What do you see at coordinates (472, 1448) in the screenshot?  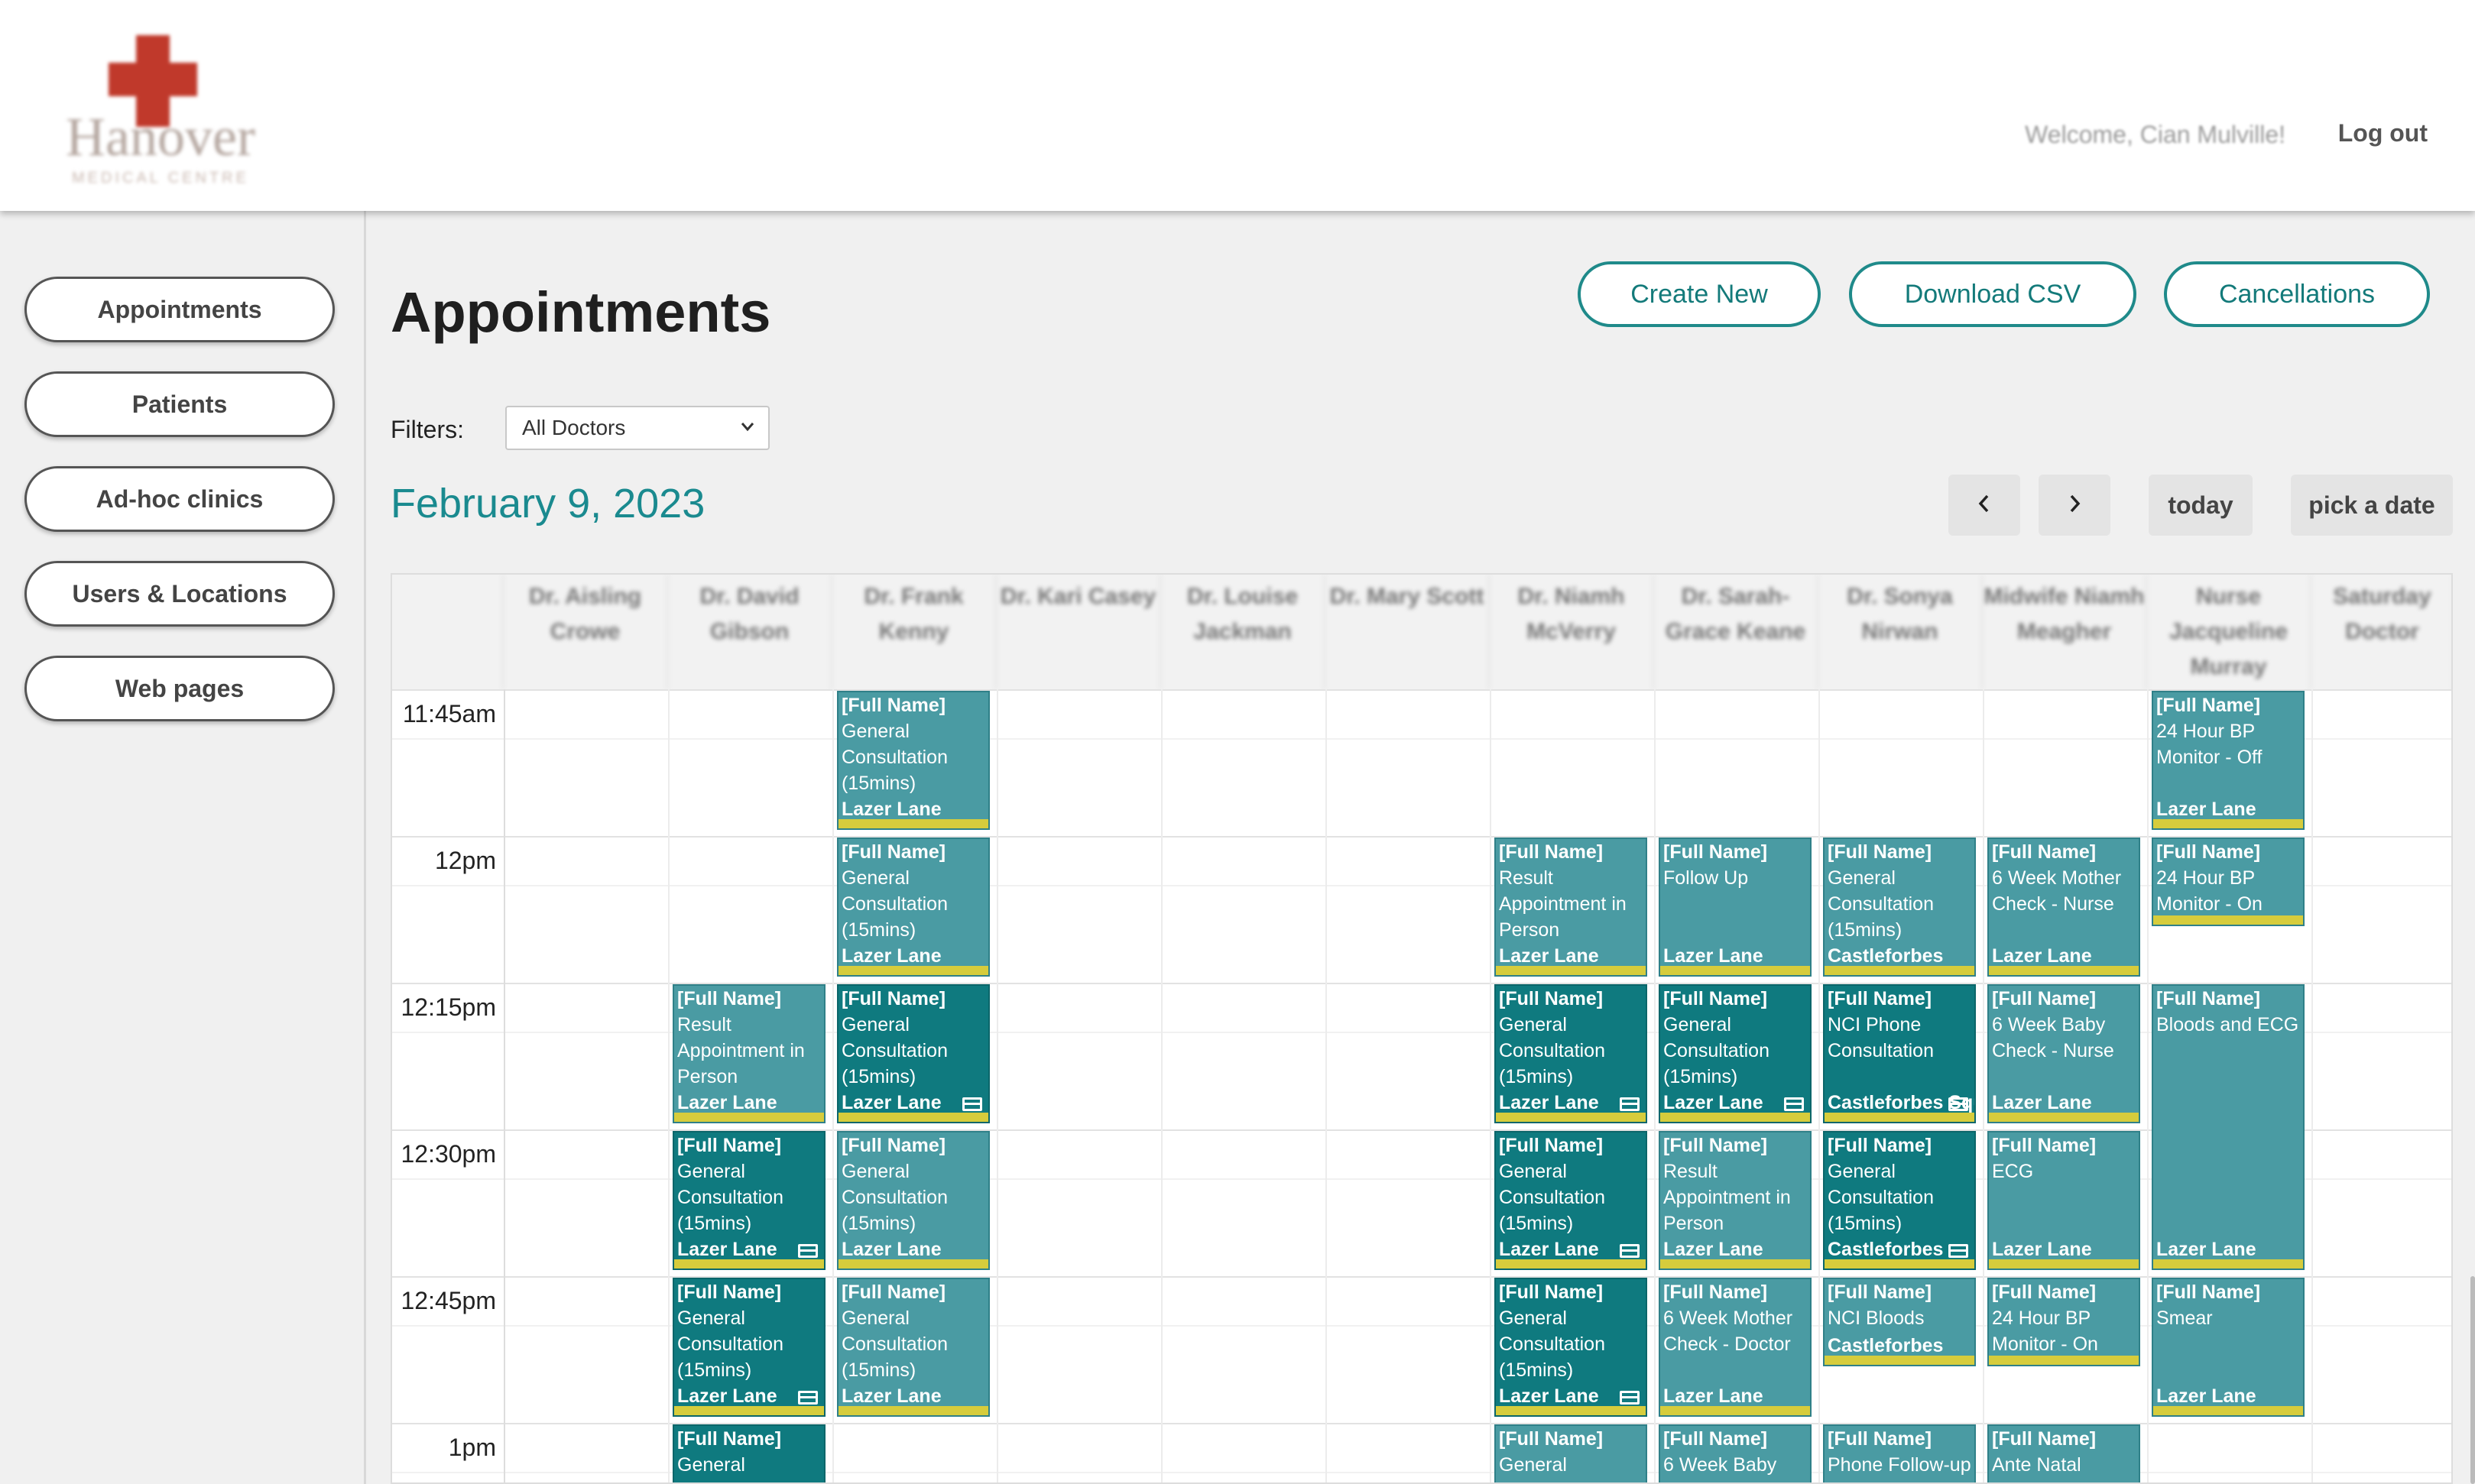 I see `time-label: 1pm` at bounding box center [472, 1448].